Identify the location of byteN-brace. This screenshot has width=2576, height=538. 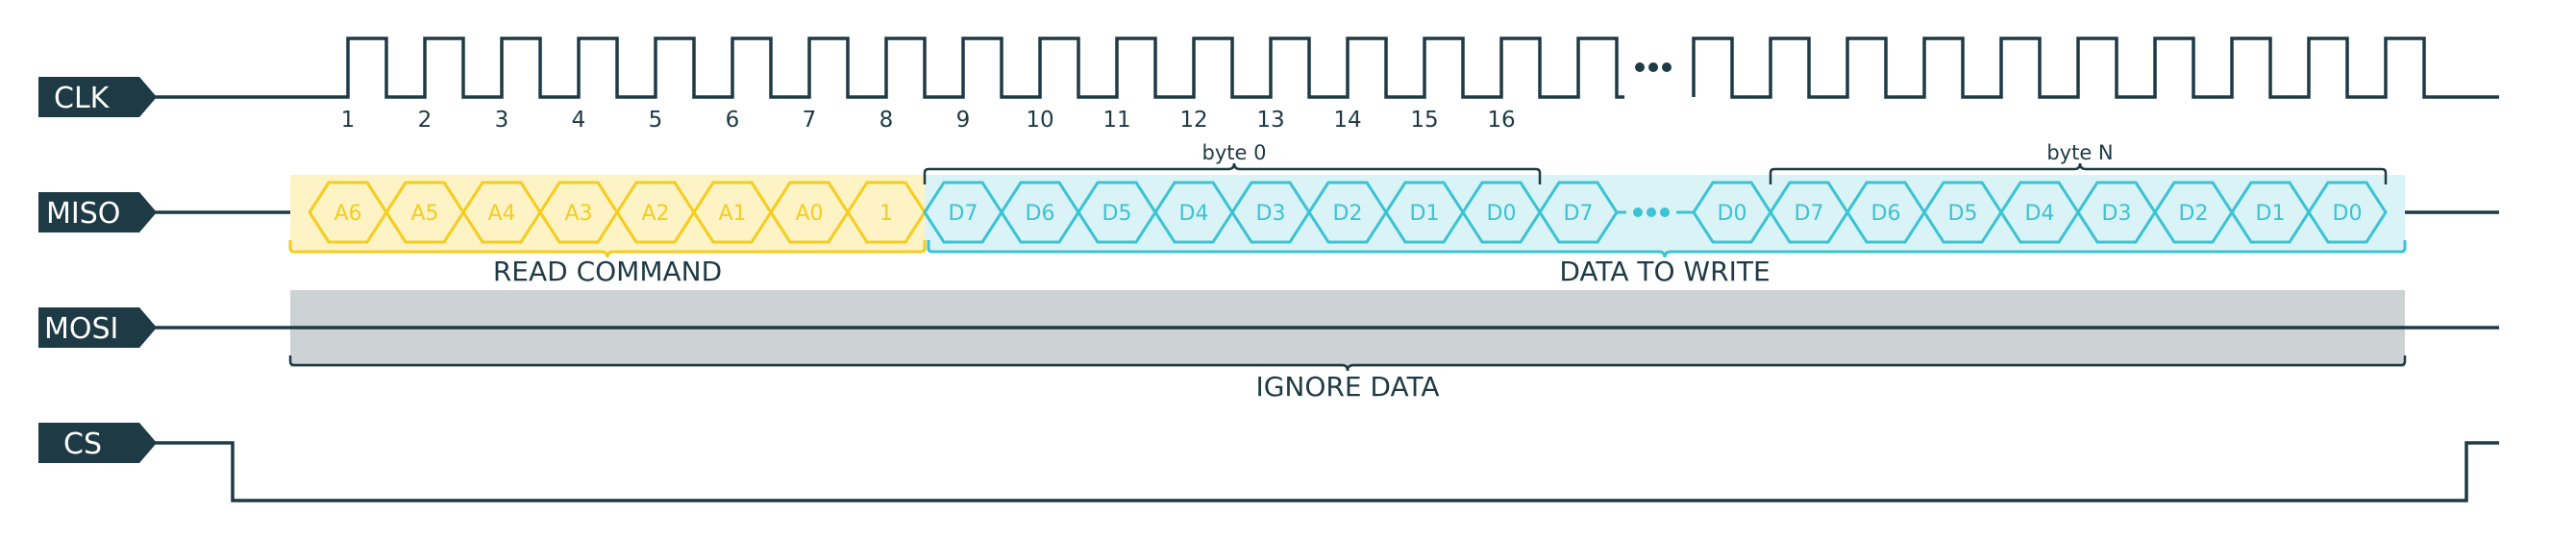
(2078, 173).